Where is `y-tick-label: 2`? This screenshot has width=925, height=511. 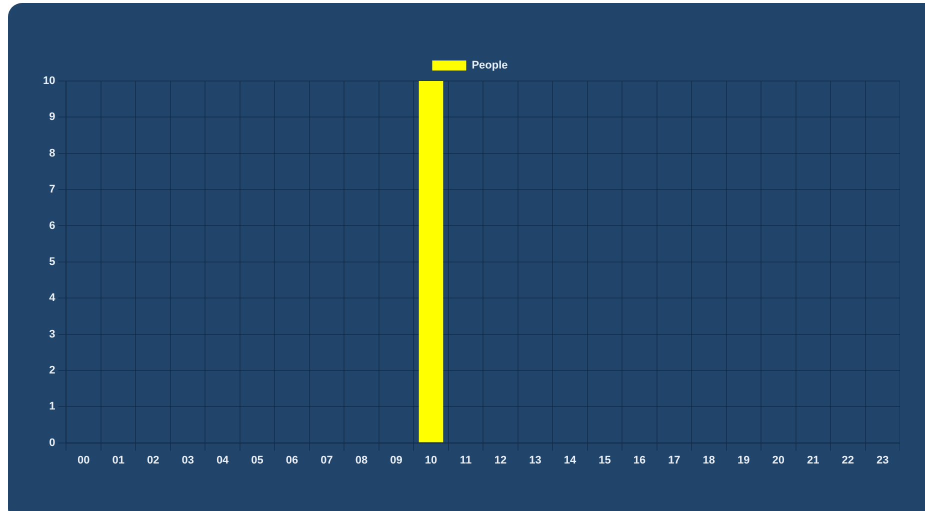
y-tick-label: 2 is located at coordinates (52, 370).